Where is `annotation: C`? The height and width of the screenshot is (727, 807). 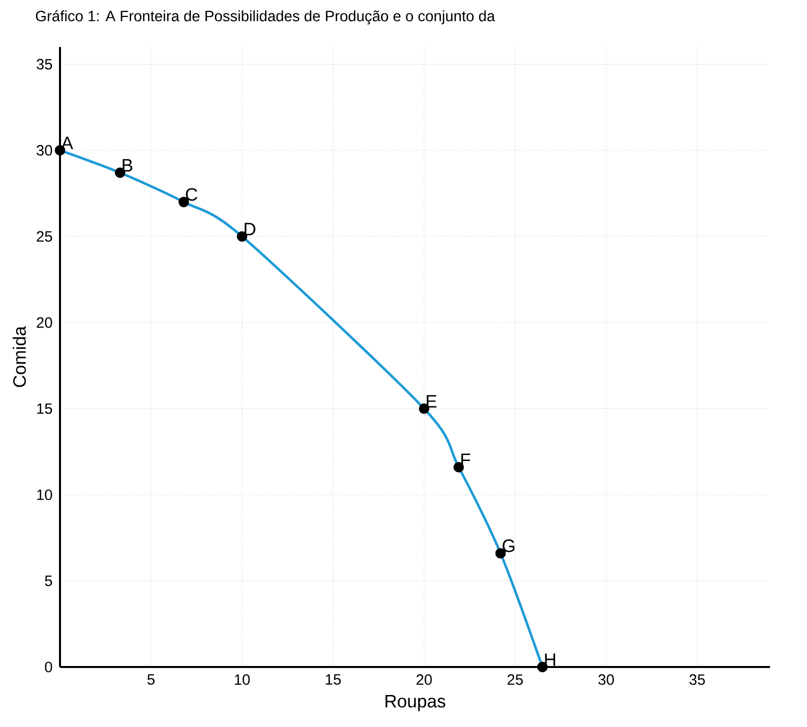 annotation: C is located at coordinates (192, 194).